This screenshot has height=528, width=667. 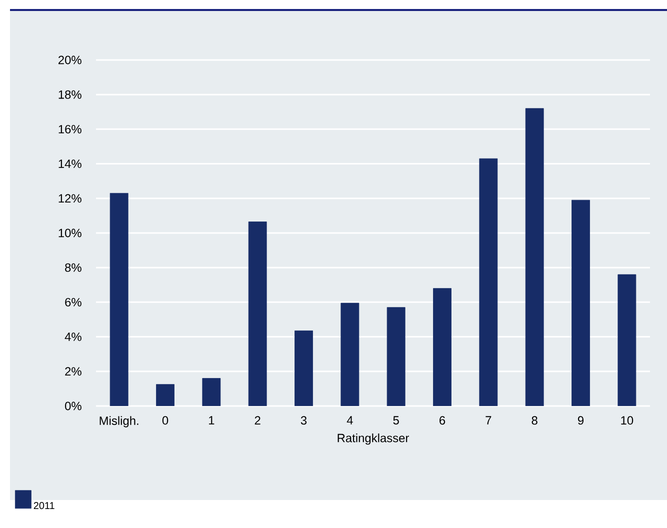 What do you see at coordinates (73, 371) in the screenshot?
I see `y-tick-label: 2%` at bounding box center [73, 371].